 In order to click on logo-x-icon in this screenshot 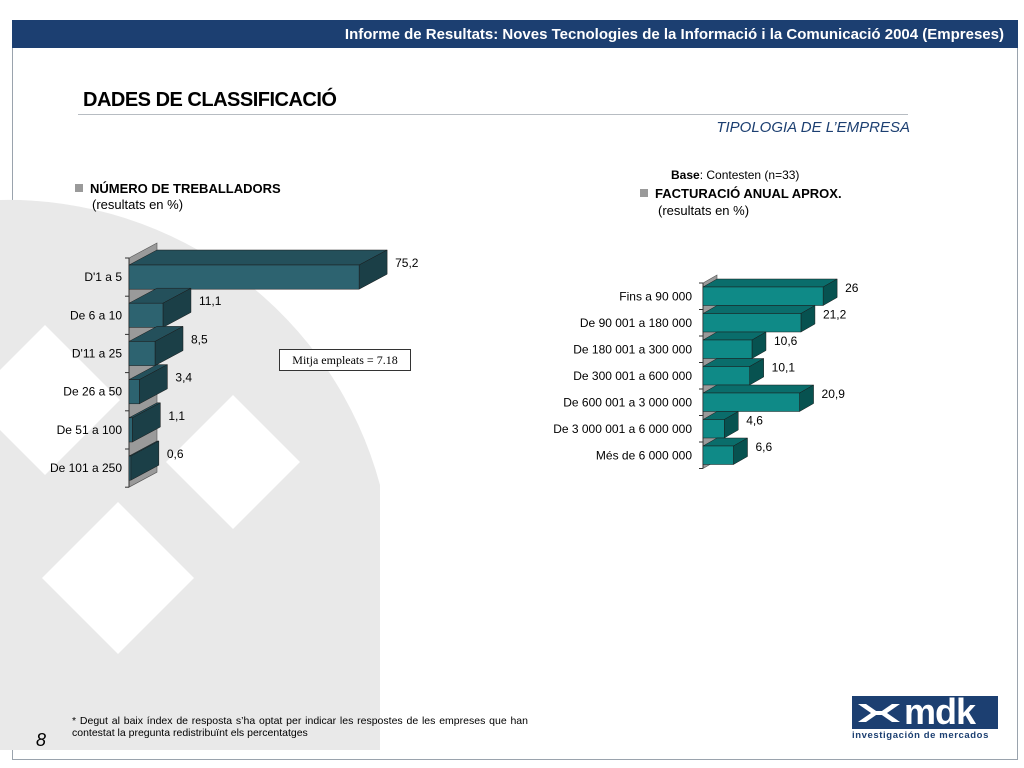, I will do `click(879, 713)`.